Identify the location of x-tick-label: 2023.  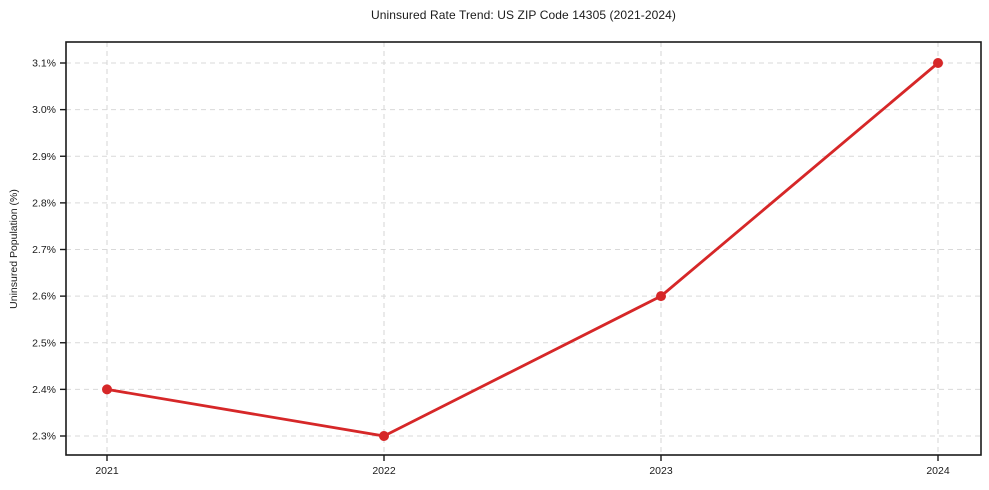
(661, 471).